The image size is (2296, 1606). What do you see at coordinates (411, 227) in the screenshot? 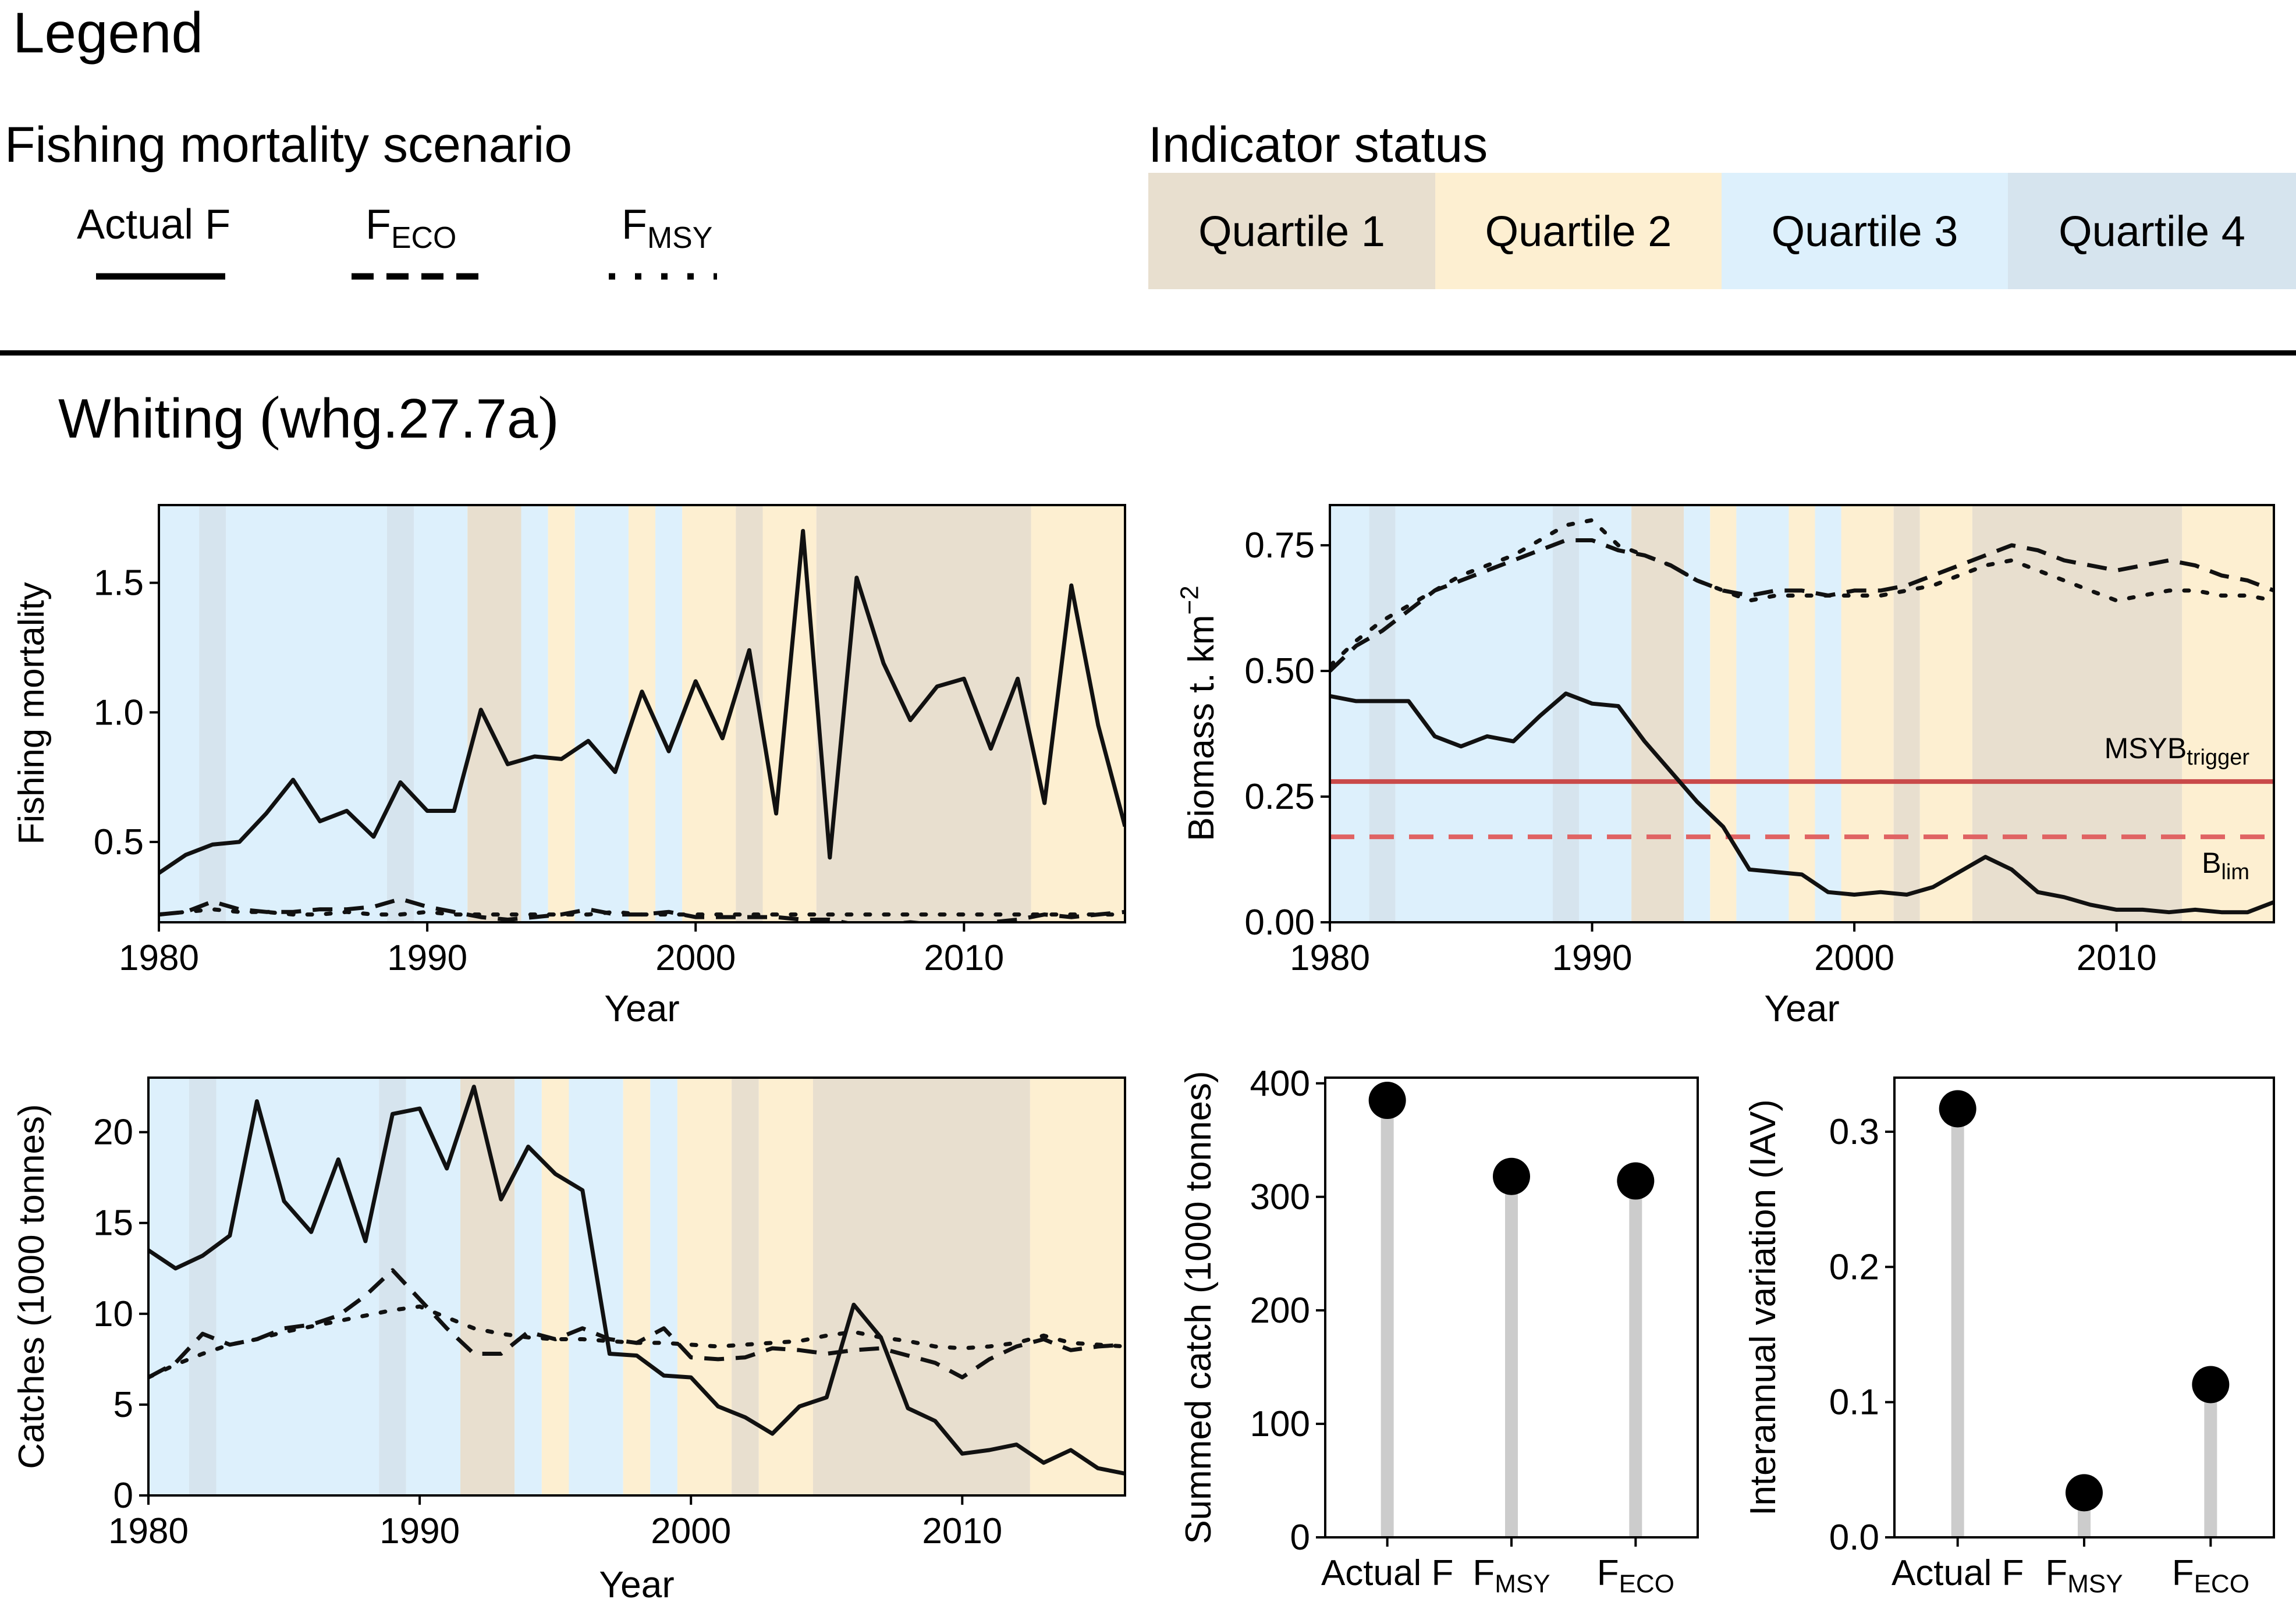
I see `legend-feco-label: FECO` at bounding box center [411, 227].